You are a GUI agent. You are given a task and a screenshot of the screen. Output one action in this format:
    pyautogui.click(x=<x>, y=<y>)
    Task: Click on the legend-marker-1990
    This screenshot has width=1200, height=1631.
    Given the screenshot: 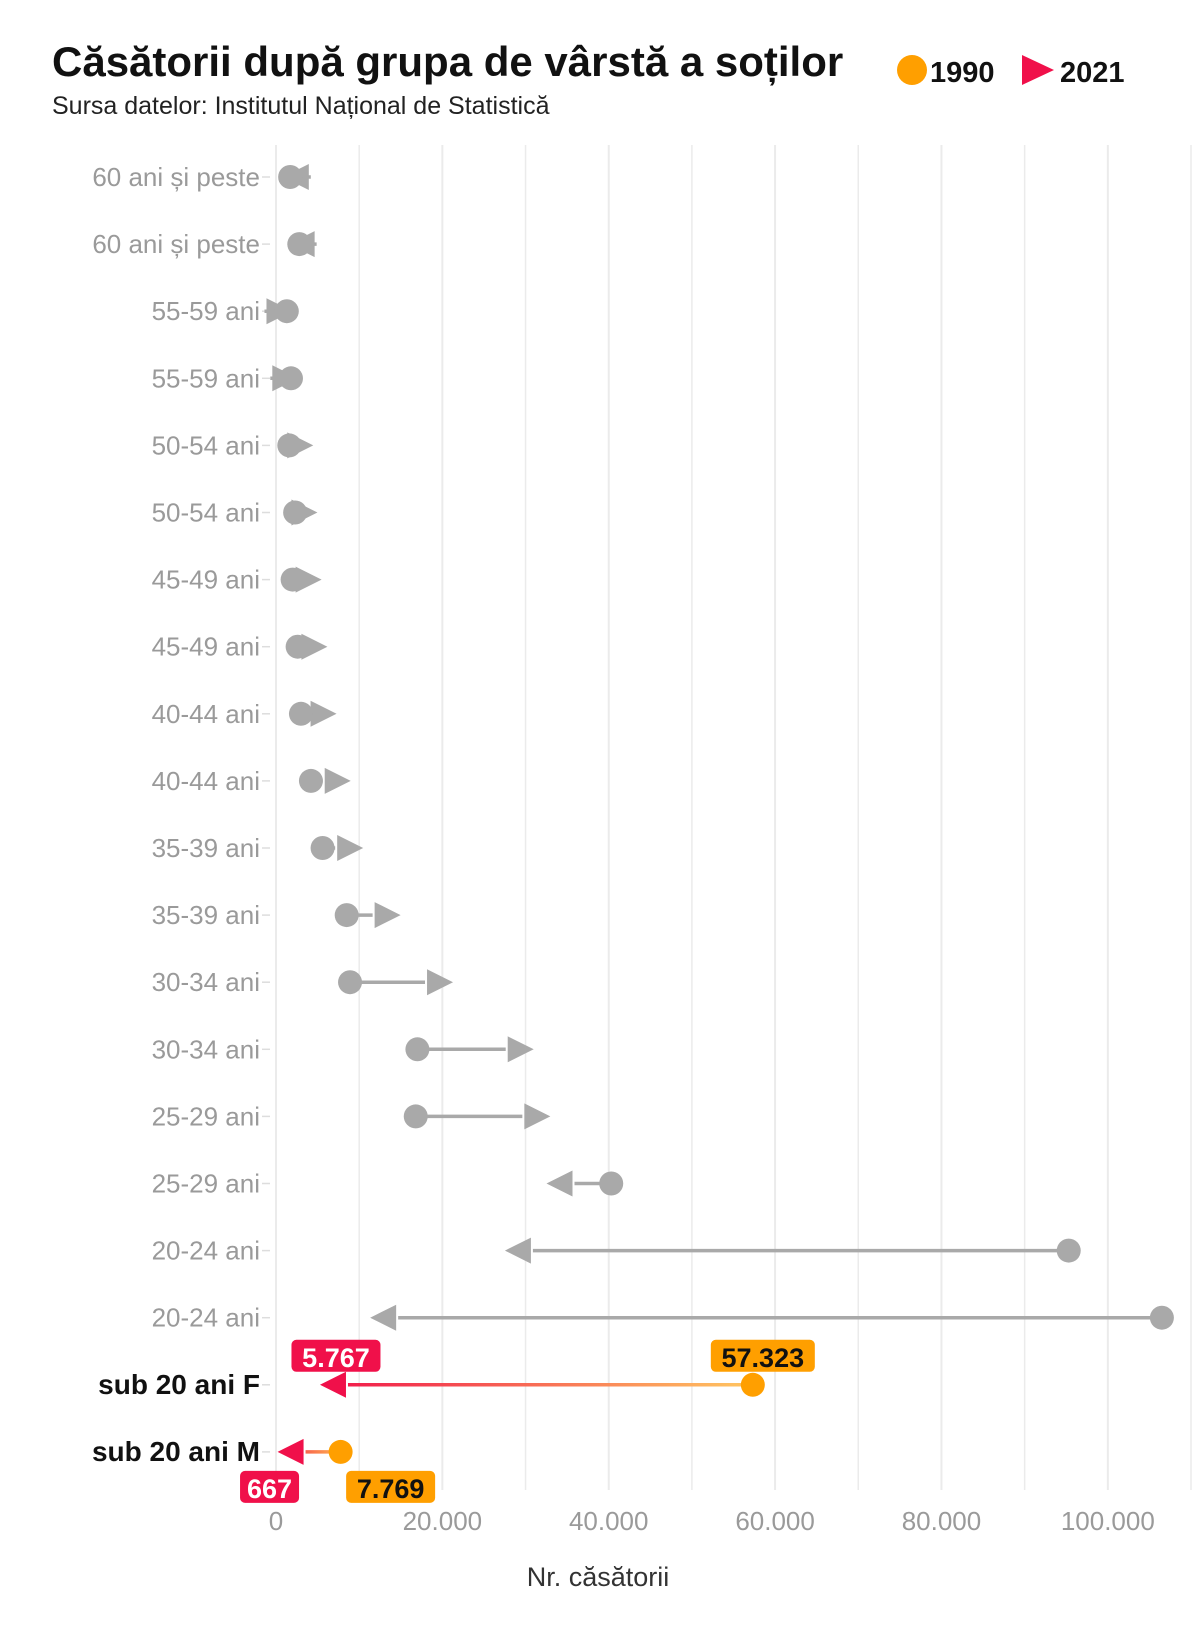 What is the action you would take?
    pyautogui.click(x=912, y=70)
    